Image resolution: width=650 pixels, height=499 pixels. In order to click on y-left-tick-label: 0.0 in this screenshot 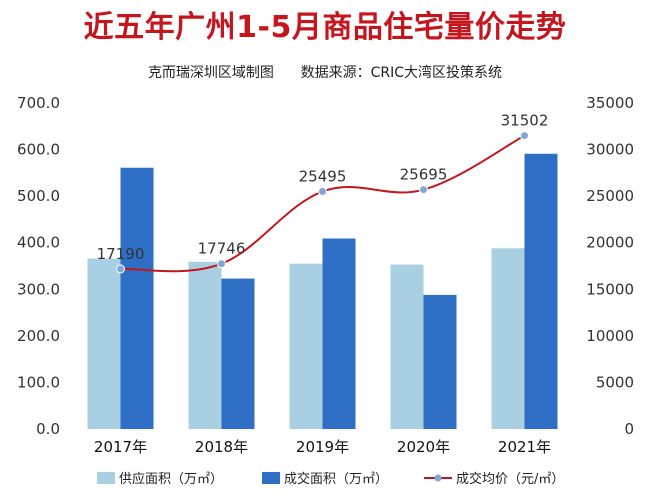, I will do `click(48, 429)`.